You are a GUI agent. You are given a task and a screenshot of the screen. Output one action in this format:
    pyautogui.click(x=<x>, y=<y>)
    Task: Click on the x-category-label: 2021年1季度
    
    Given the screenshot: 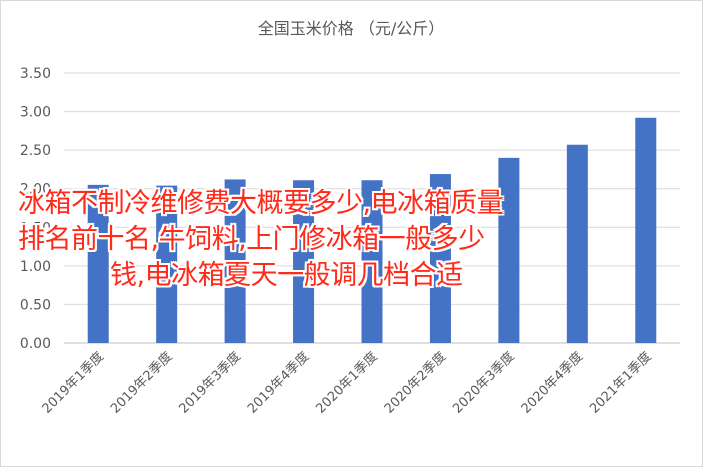 What is the action you would take?
    pyautogui.click(x=620, y=383)
    